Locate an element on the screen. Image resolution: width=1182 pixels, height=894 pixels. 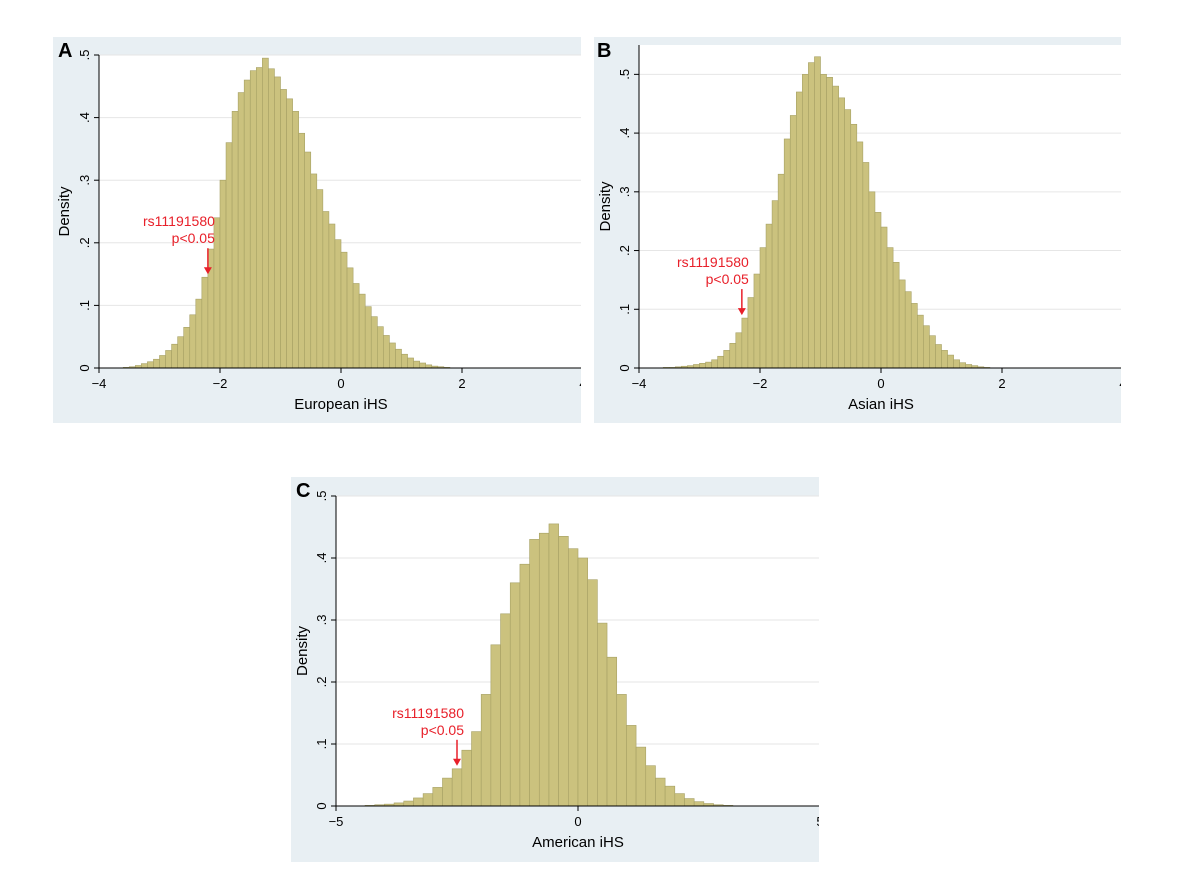
x-tick-label: −5 is located at coordinates (336, 821).